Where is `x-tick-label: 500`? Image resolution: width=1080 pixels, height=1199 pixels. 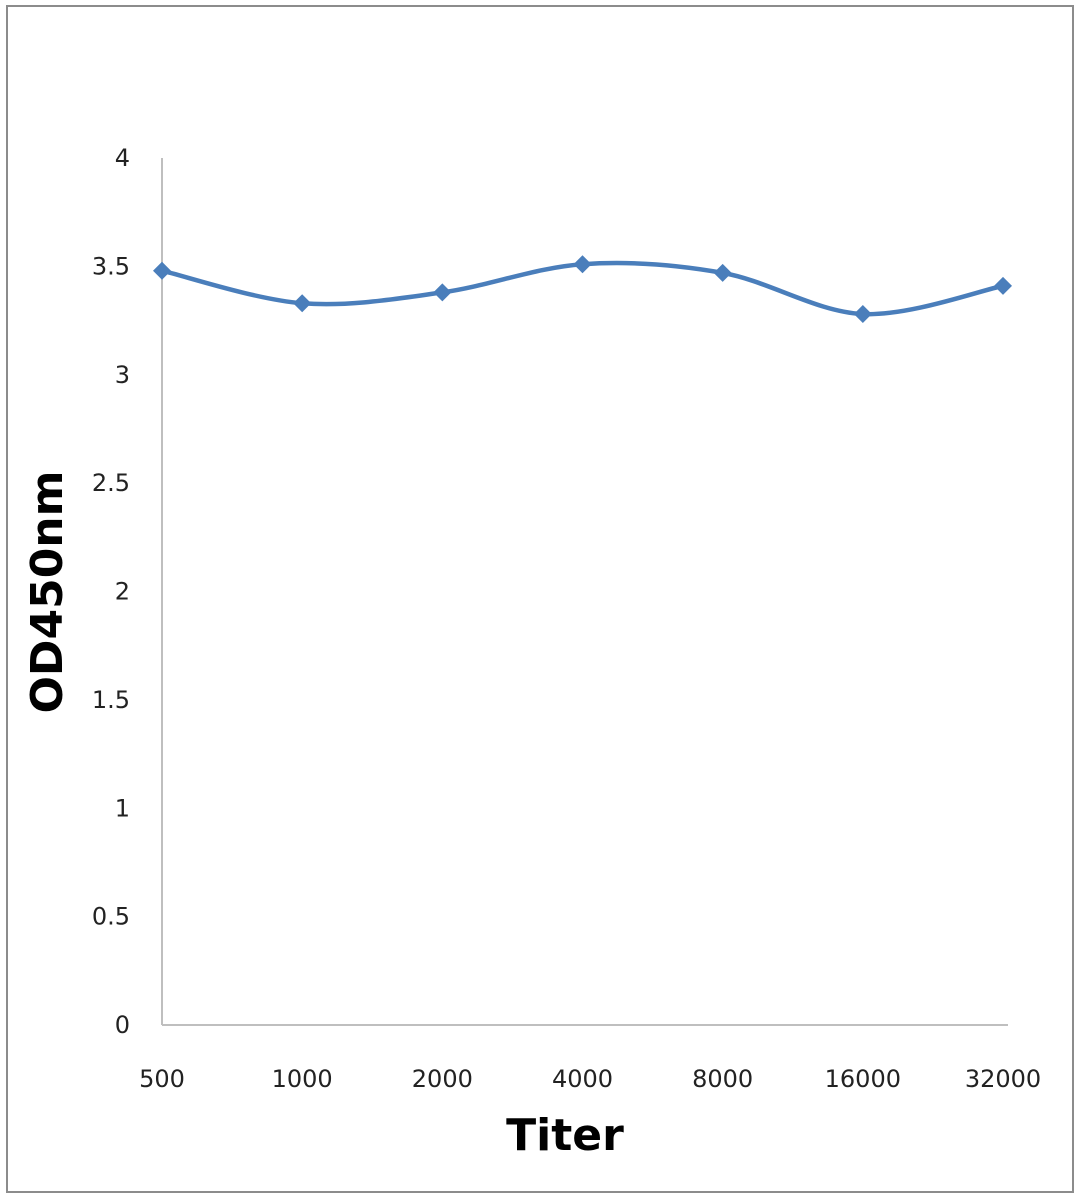 x-tick-label: 500 is located at coordinates (162, 1079).